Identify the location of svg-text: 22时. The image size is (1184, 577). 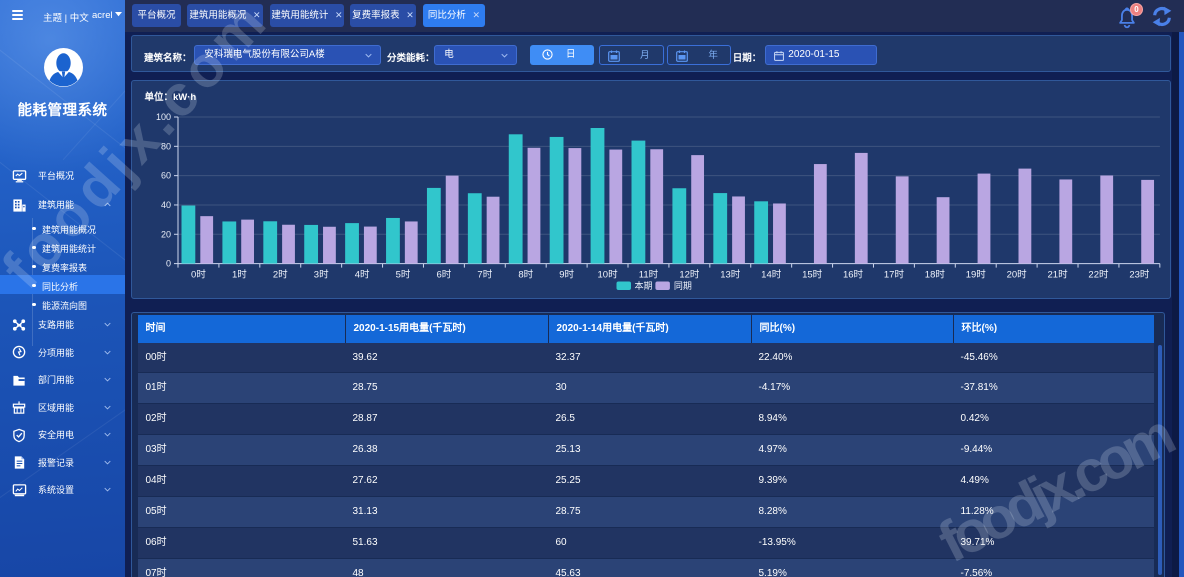
(1098, 275).